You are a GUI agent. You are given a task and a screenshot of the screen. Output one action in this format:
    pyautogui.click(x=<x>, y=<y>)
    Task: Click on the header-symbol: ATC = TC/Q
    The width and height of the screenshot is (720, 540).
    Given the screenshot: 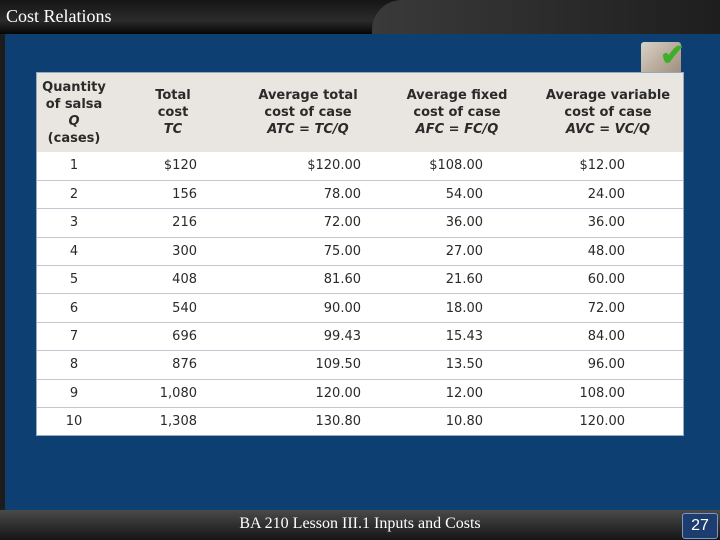 What is the action you would take?
    pyautogui.click(x=308, y=129)
    